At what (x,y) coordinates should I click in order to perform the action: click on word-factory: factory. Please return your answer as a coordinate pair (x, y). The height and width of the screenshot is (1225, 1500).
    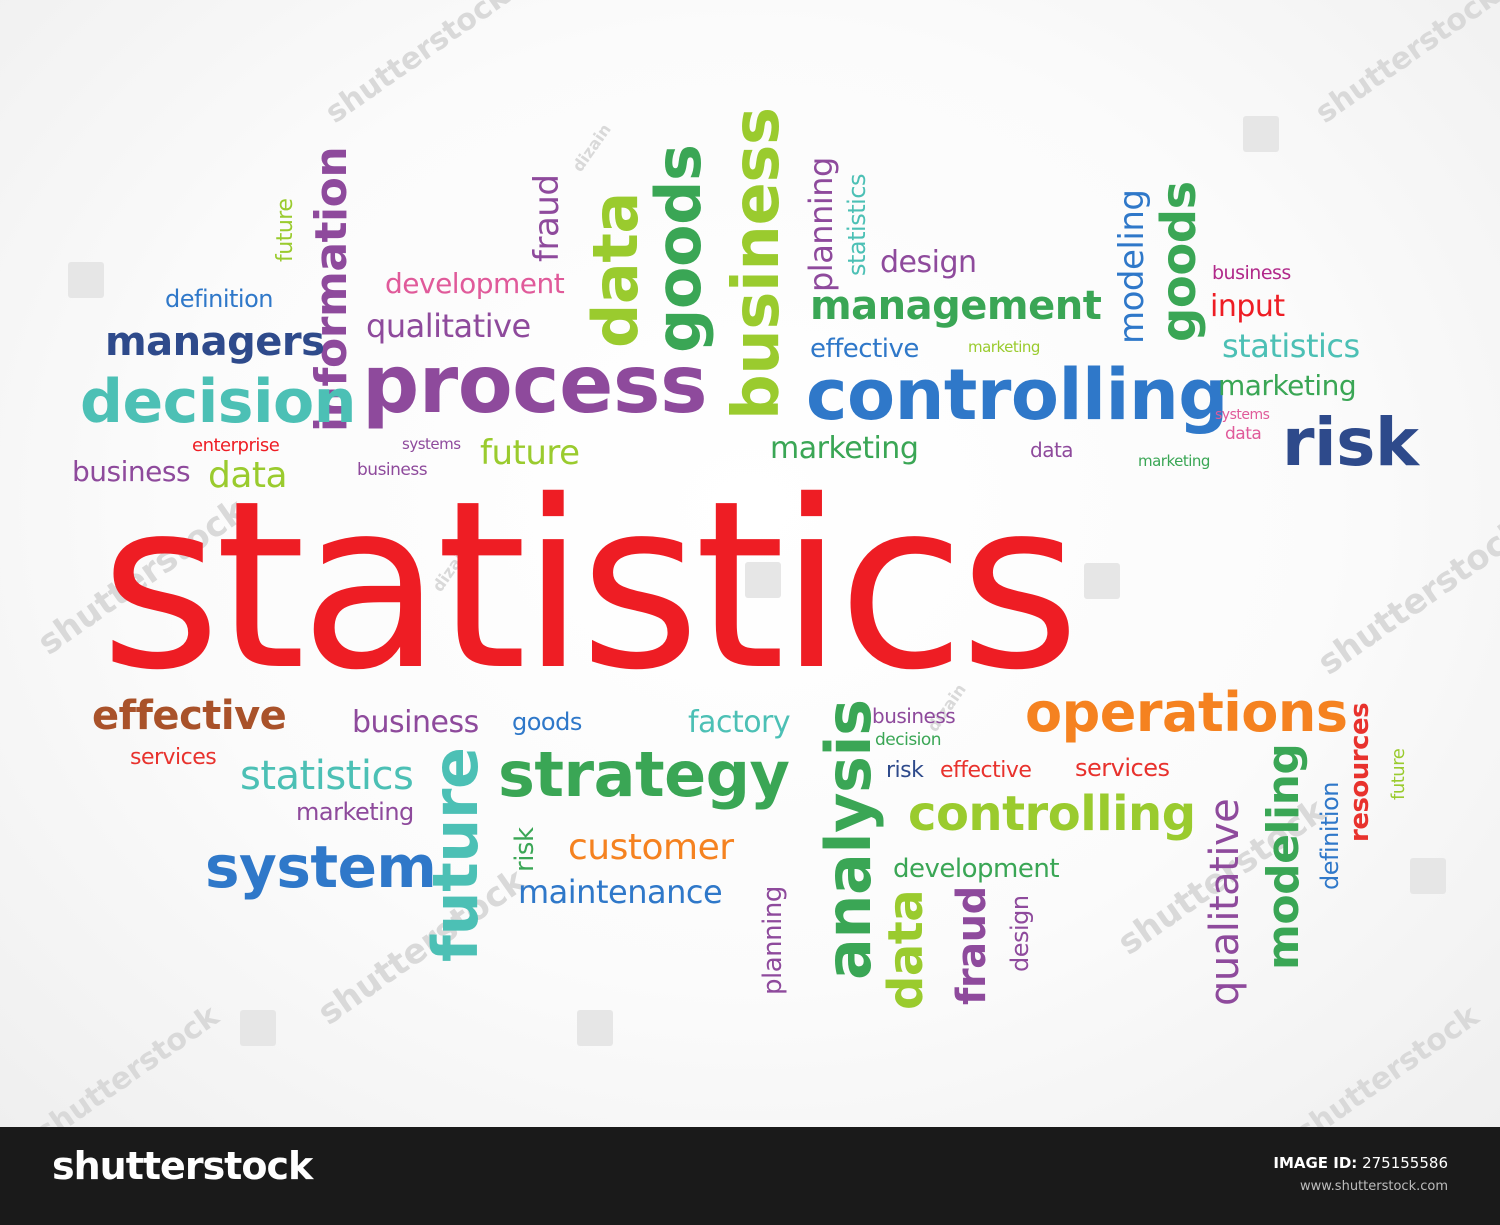
    Looking at the image, I should click on (739, 722).